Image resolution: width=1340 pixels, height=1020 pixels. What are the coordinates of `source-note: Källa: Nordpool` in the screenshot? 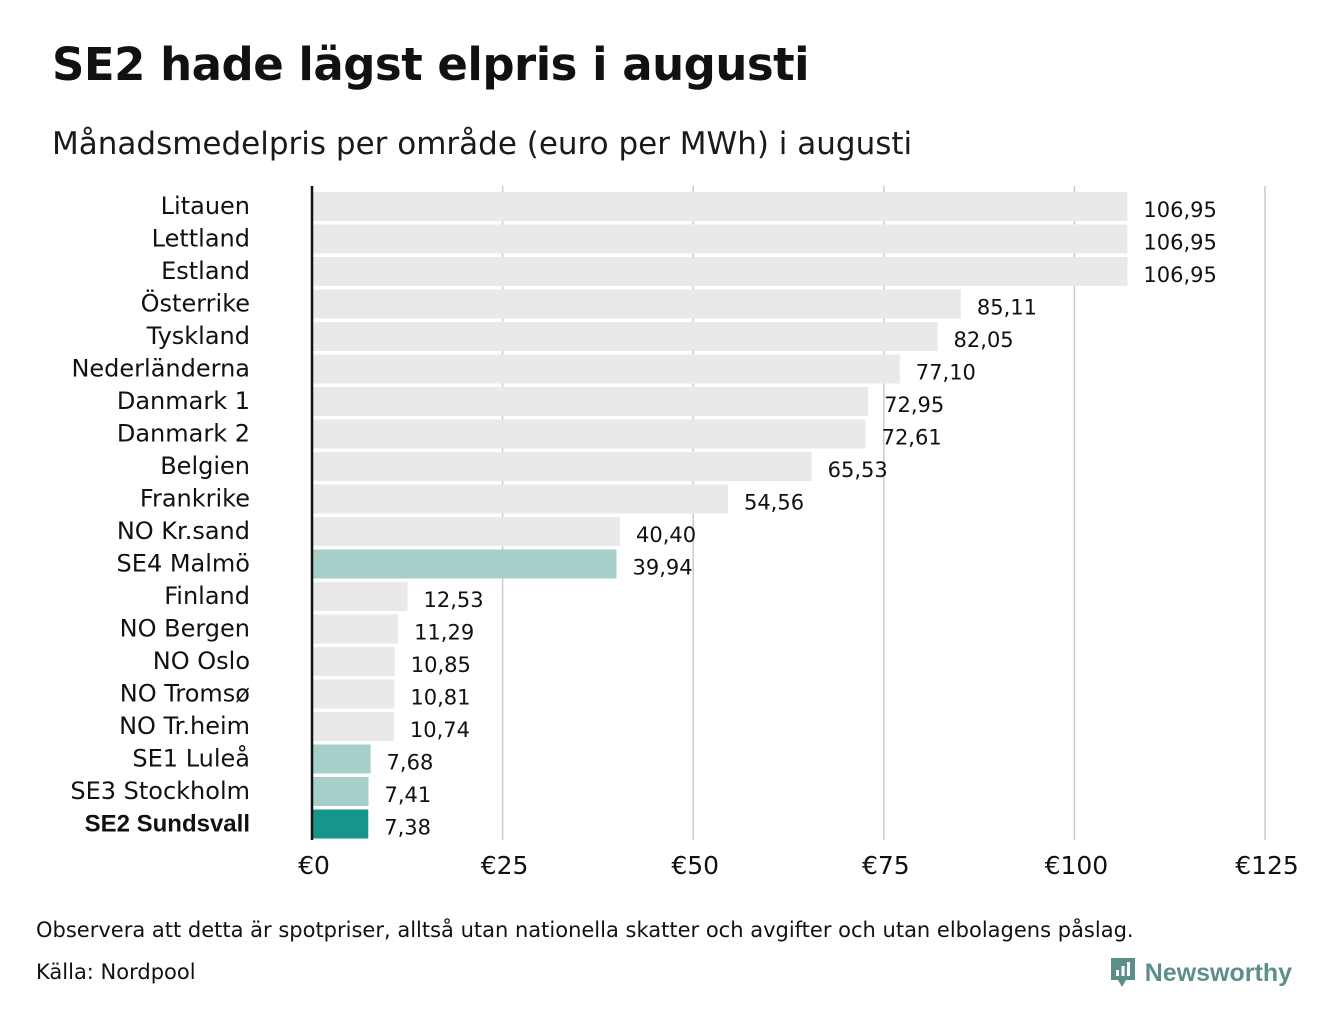 It's located at (116, 972).